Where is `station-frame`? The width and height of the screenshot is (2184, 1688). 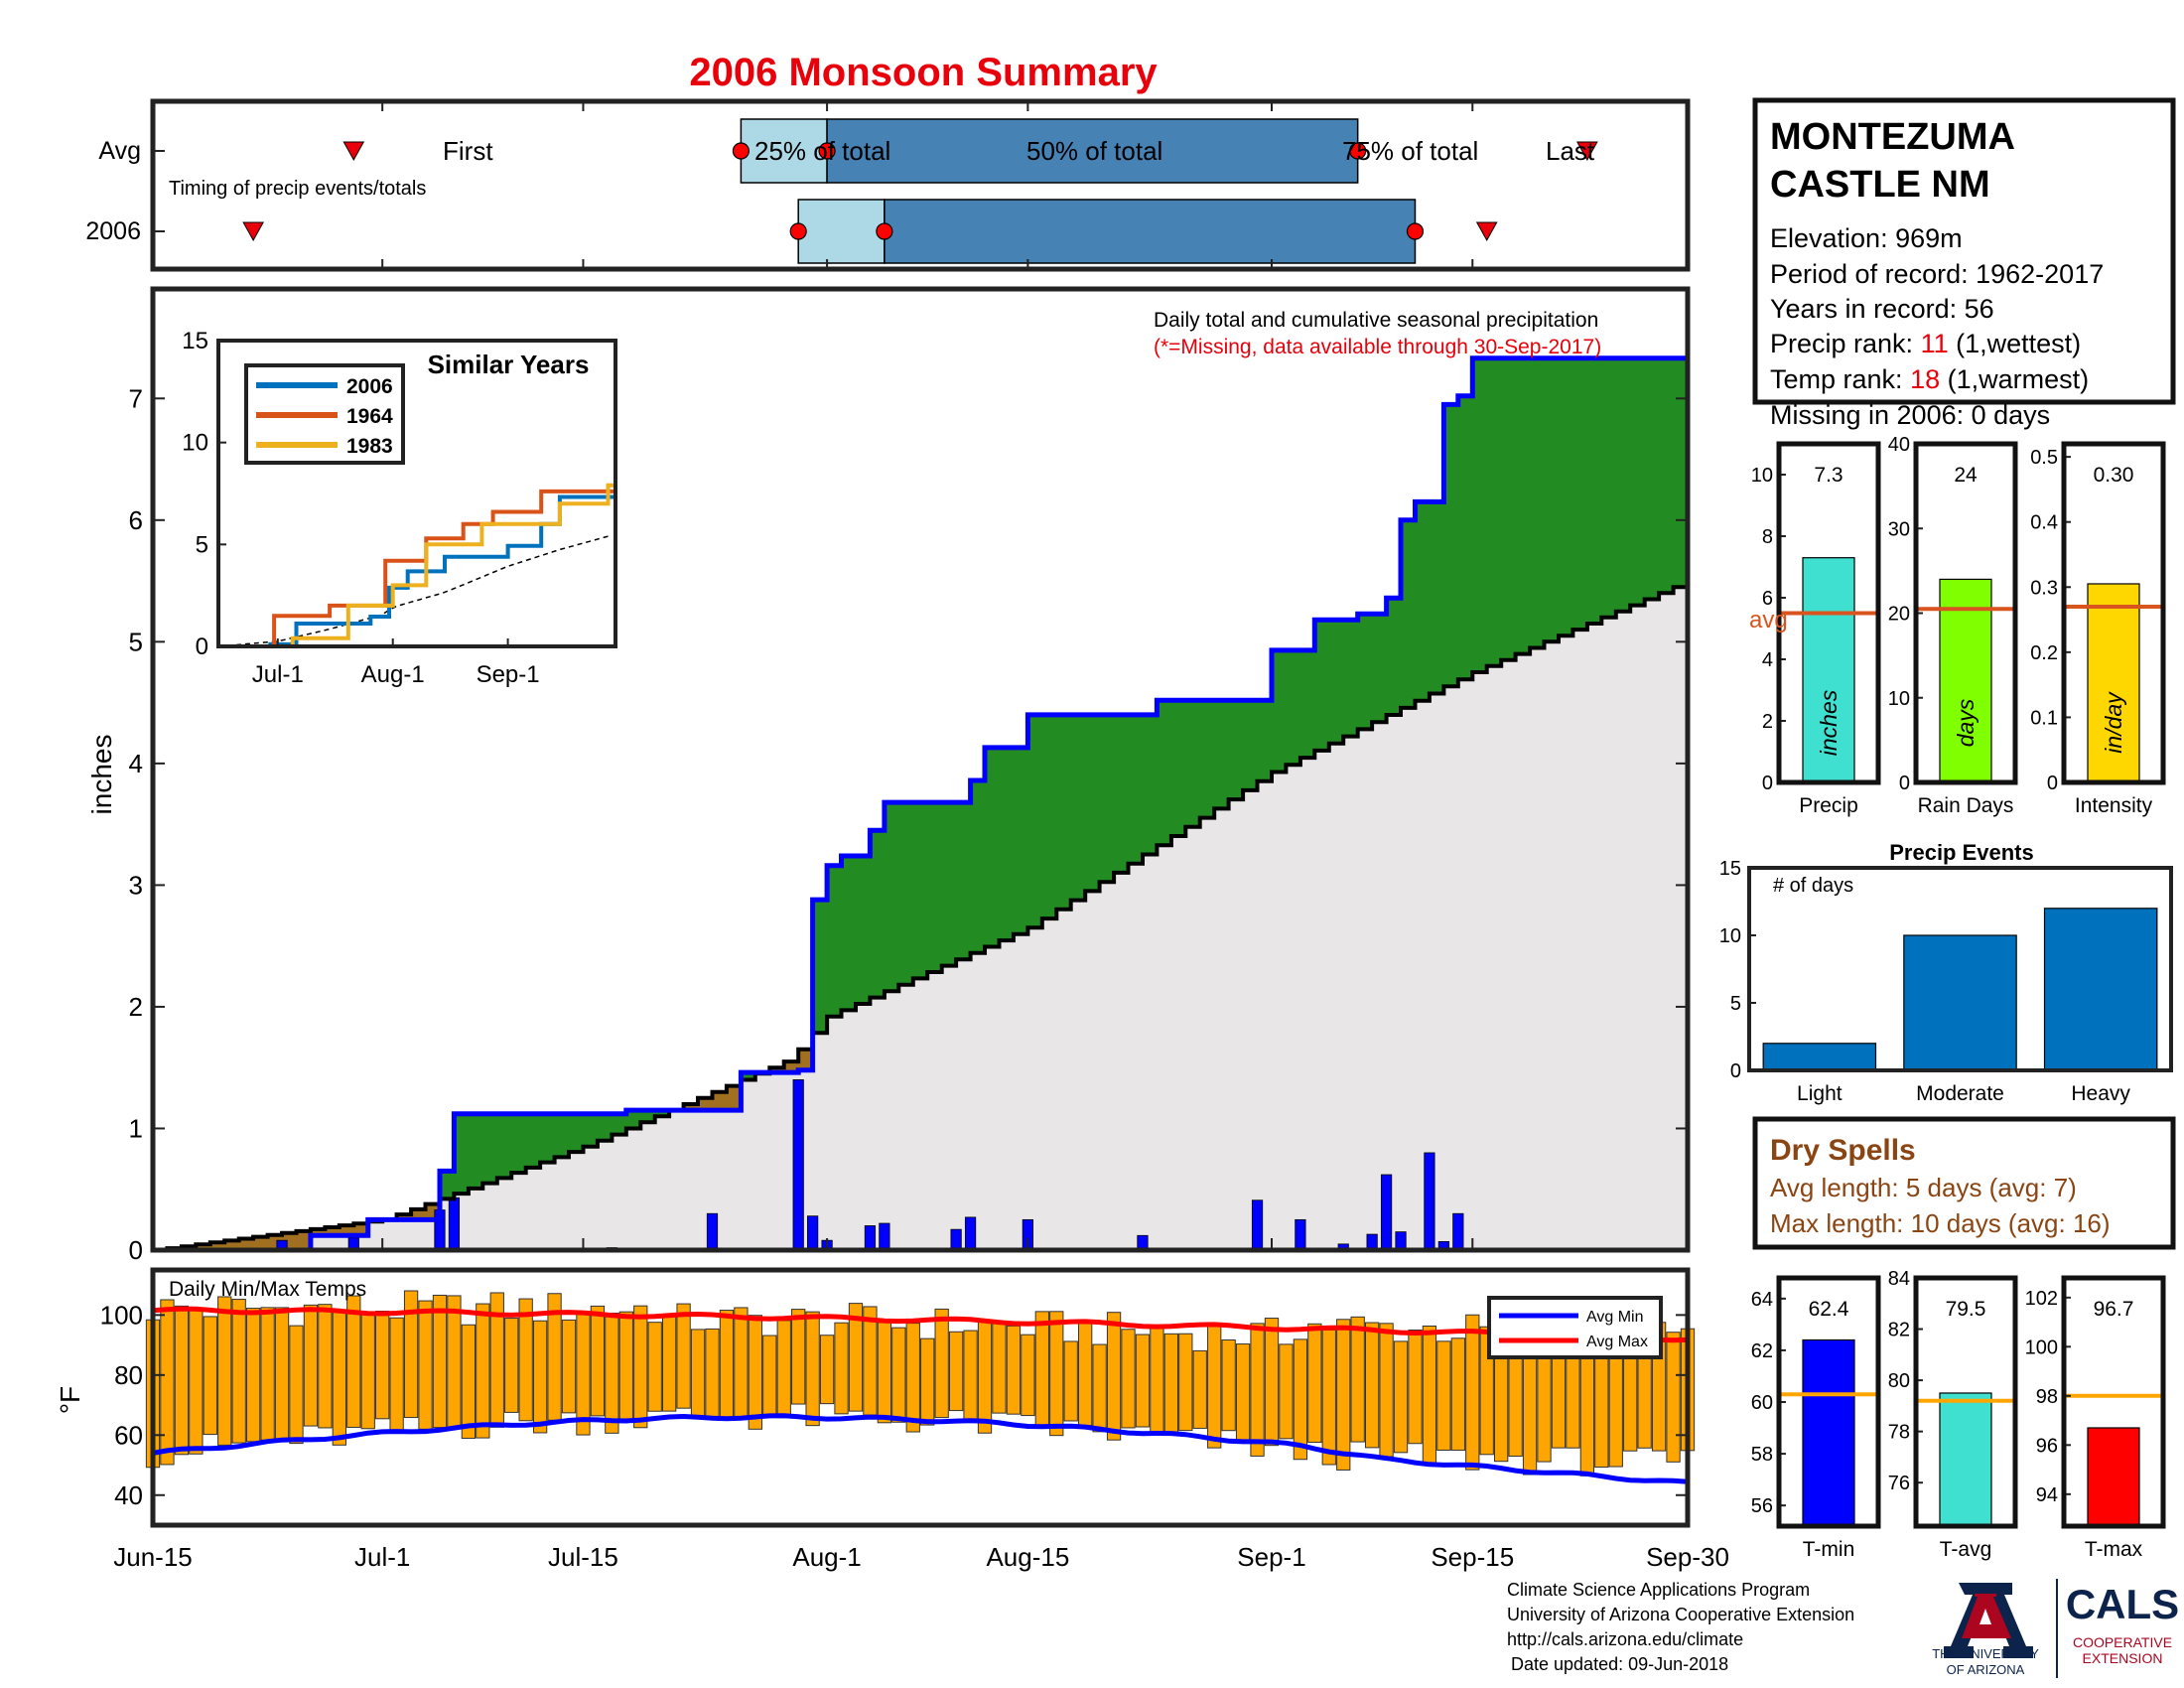 station-frame is located at coordinates (1964, 251).